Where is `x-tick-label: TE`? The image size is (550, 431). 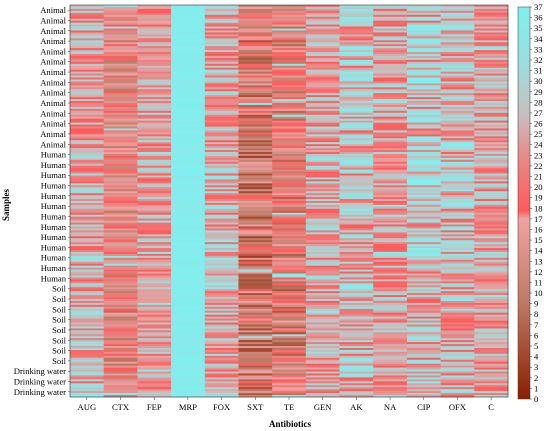 x-tick-label: TE is located at coordinates (289, 407).